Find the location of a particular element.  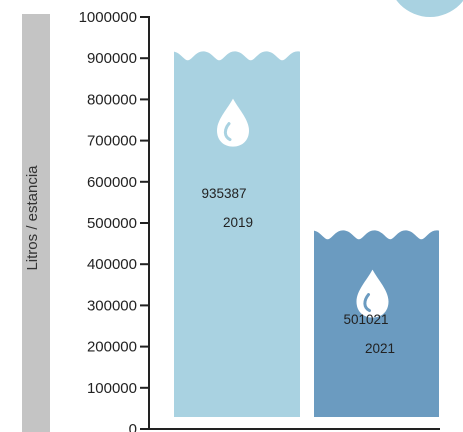

y-tick-label: 300000 is located at coordinates (112, 305).